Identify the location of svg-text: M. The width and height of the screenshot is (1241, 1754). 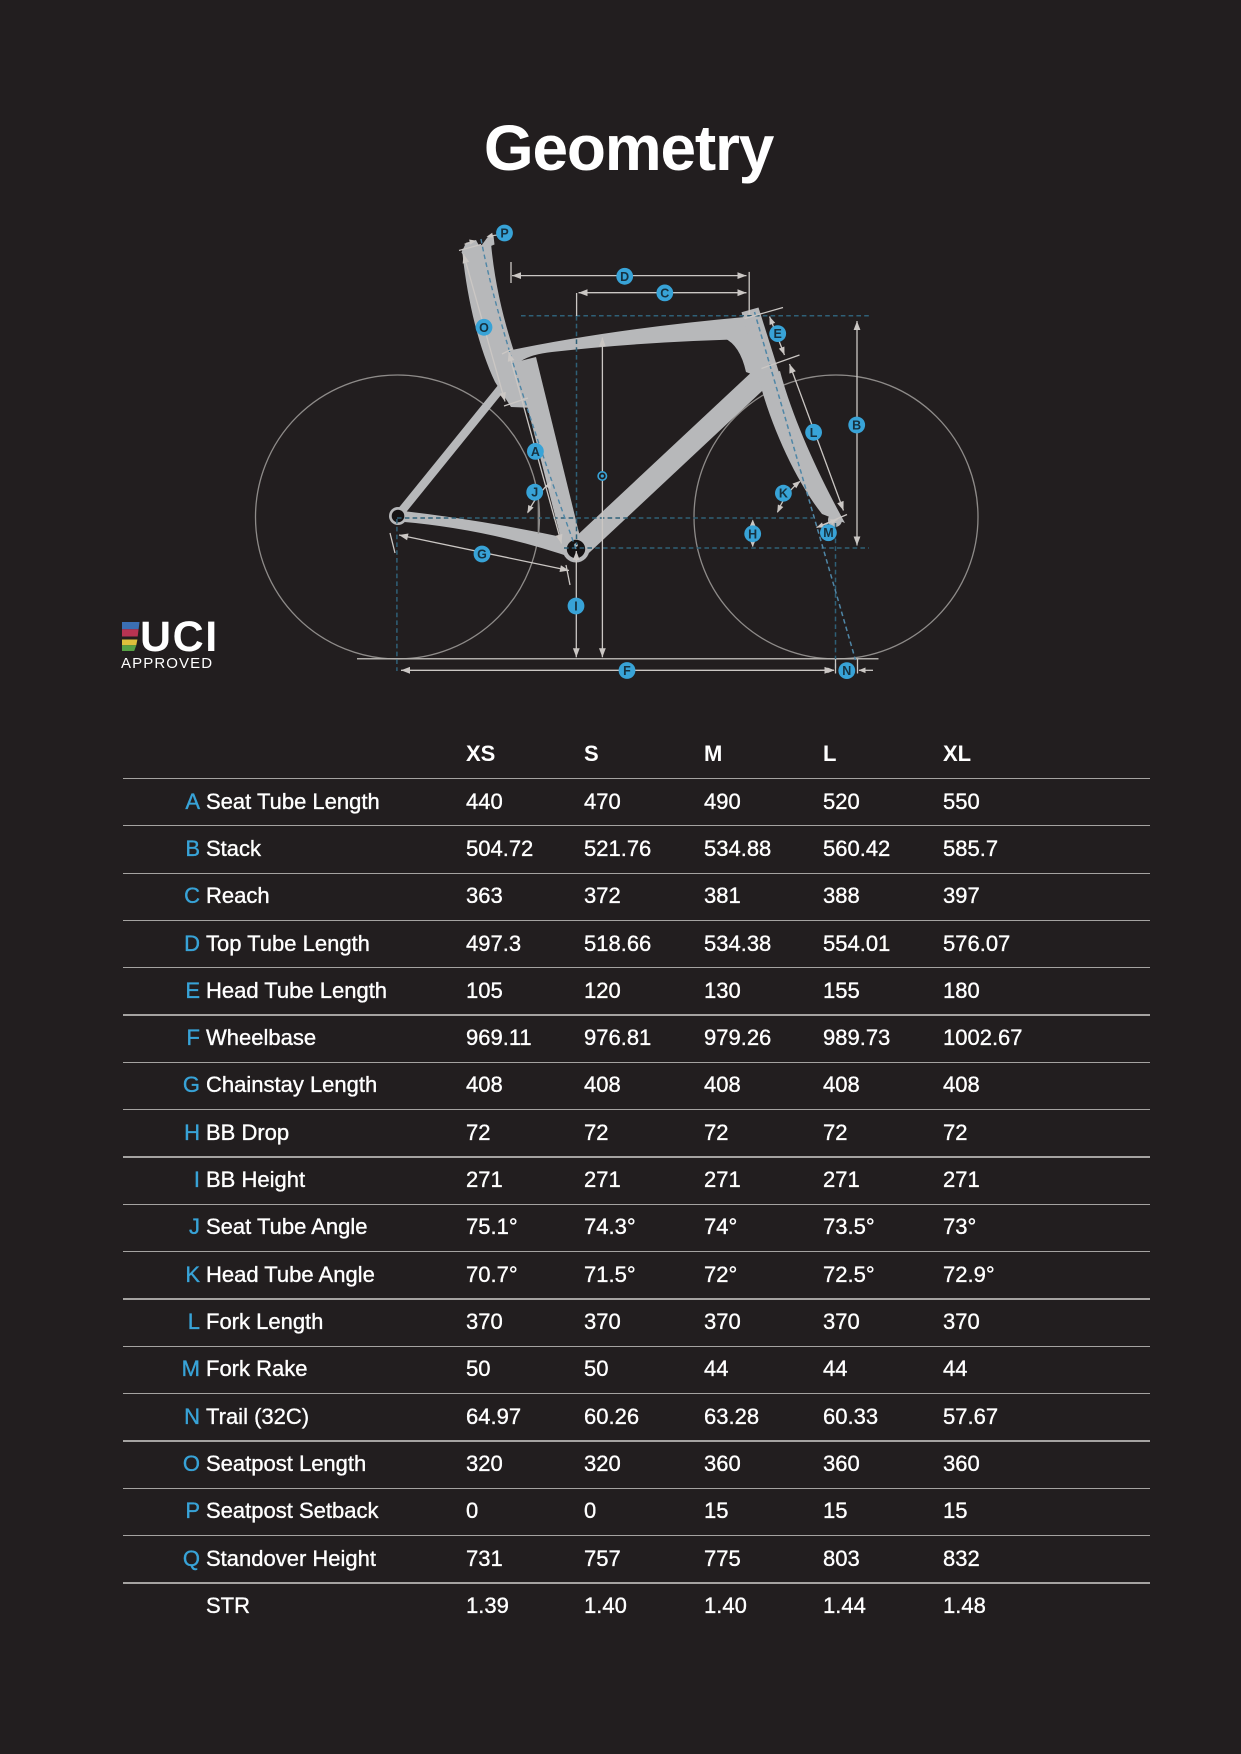
(828, 533).